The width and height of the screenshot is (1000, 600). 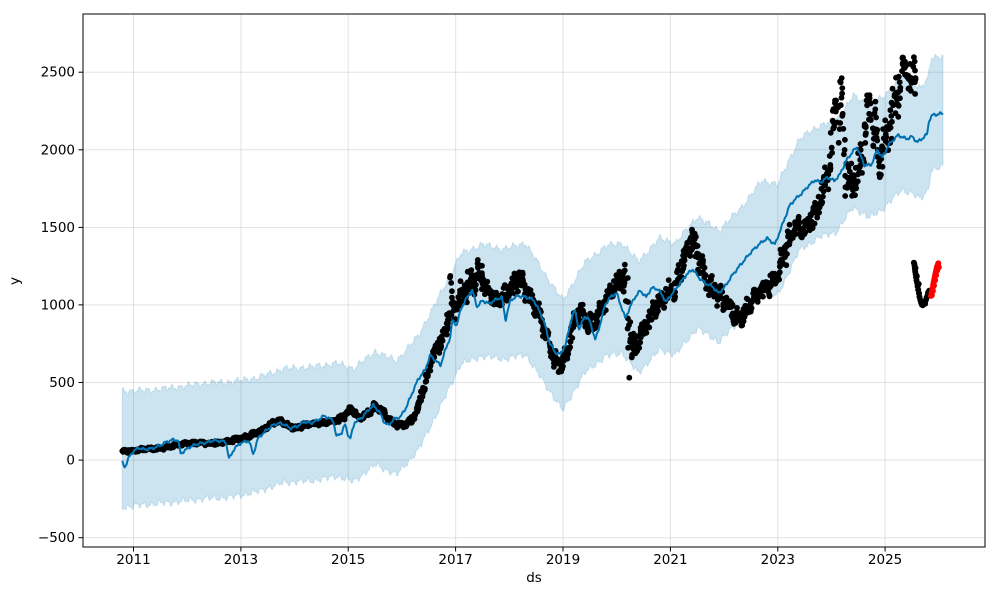 I want to click on anomaly-points-layer, so click(x=935, y=279).